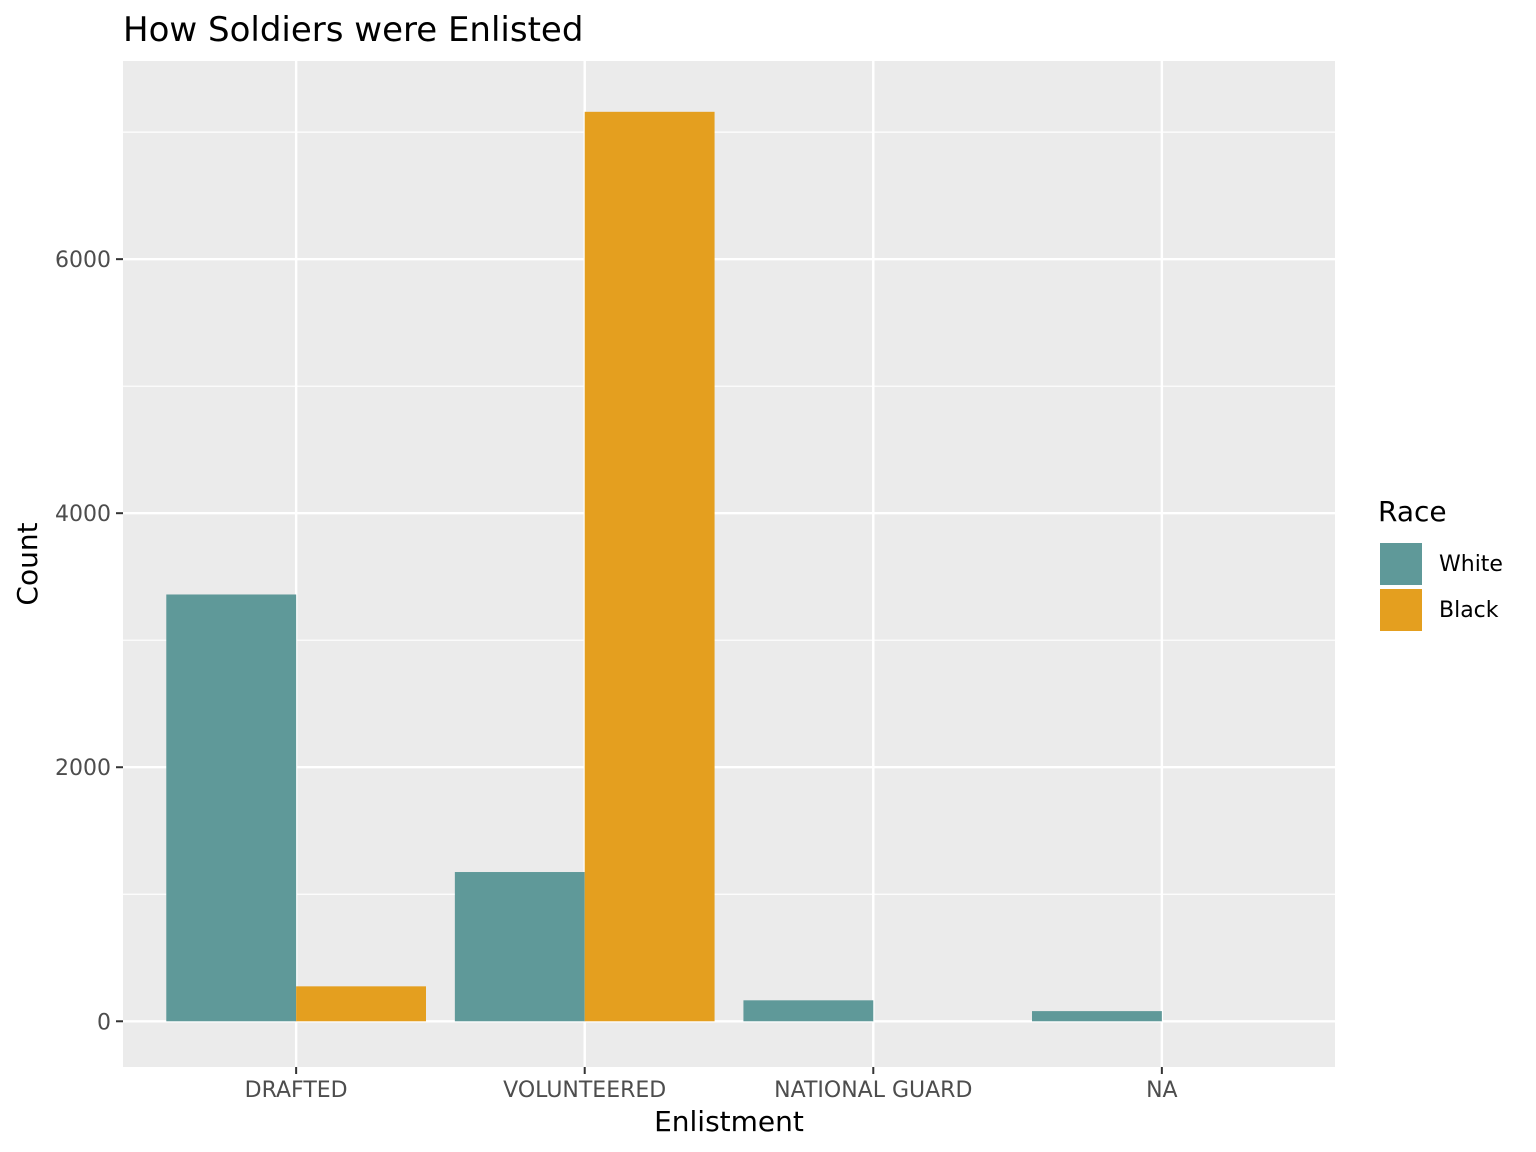  I want to click on y-axis-title: Count, so click(27, 563).